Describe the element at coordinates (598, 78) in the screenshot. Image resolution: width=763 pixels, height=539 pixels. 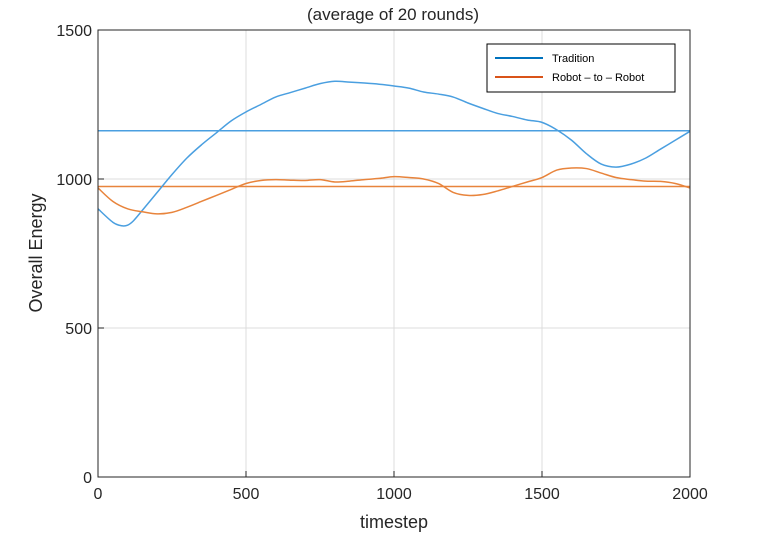
I see `legend-label-robot-to-robot: Robot – to – Robot` at that location.